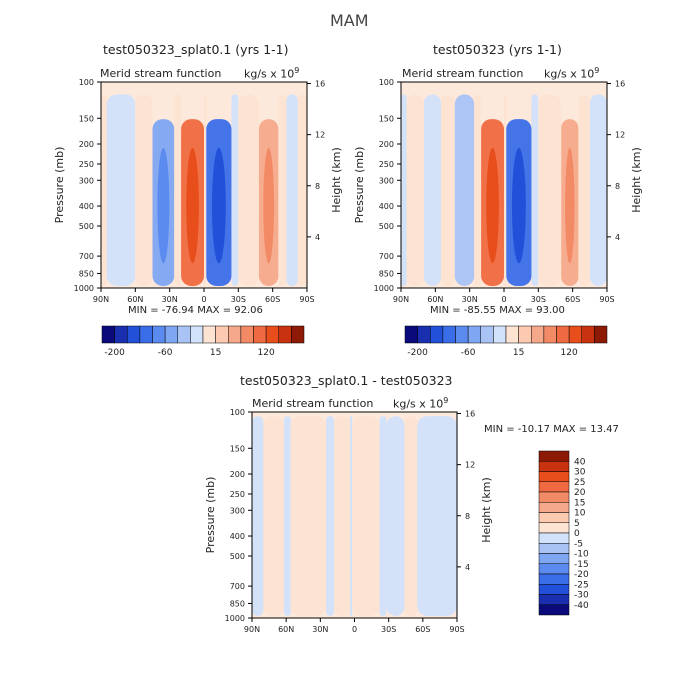 Image resolution: width=700 pixels, height=700 pixels. Describe the element at coordinates (572, 73) in the screenshot. I see `panel2-units: kg/s x 109` at that location.